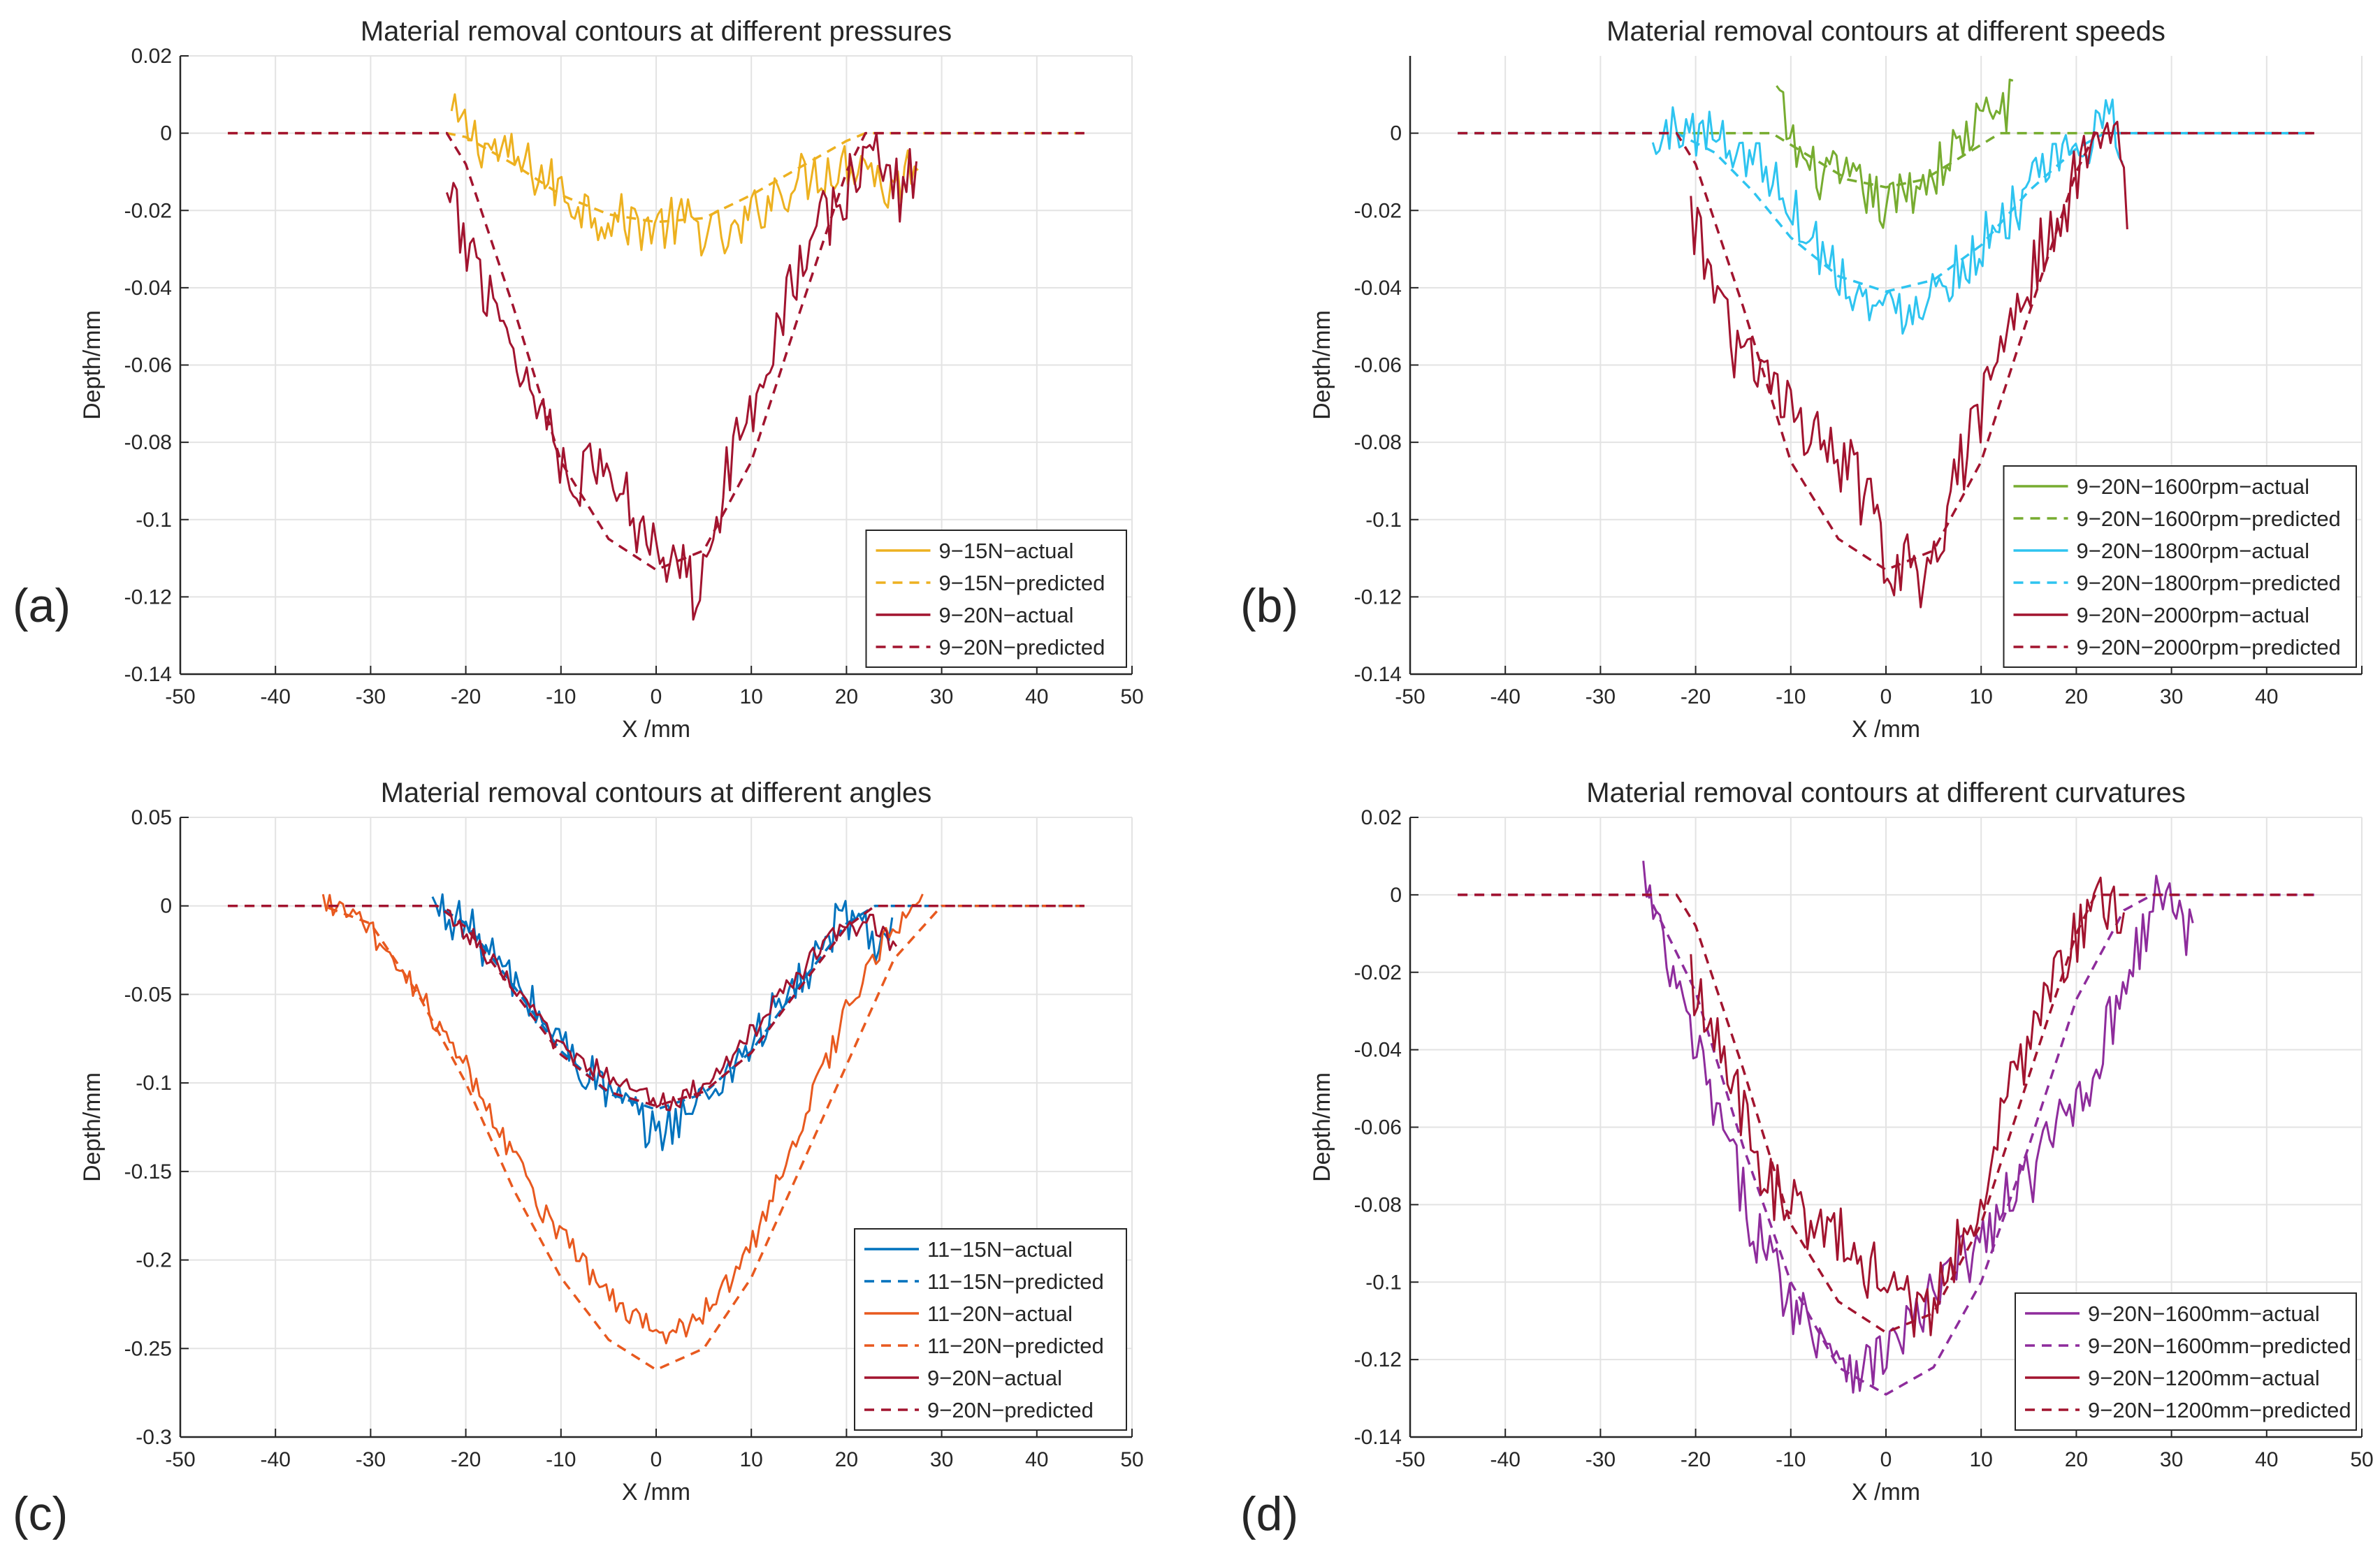 The width and height of the screenshot is (2380, 1553). What do you see at coordinates (2204, 1314) in the screenshot?
I see `legend-label: 9−20N−1600mm−actual` at bounding box center [2204, 1314].